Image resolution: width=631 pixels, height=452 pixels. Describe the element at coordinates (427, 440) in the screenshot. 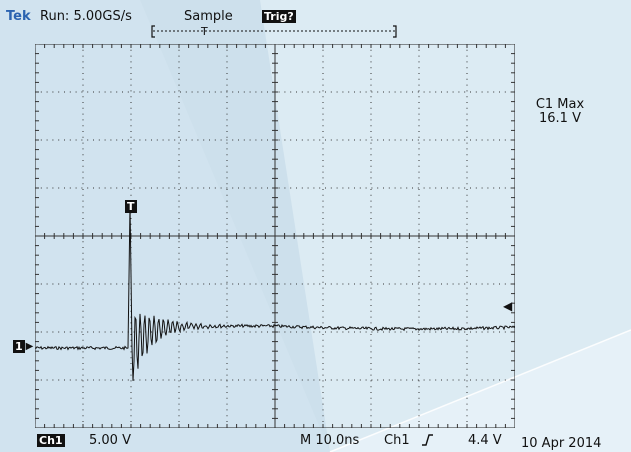

I see `rising-edge-icon` at that location.